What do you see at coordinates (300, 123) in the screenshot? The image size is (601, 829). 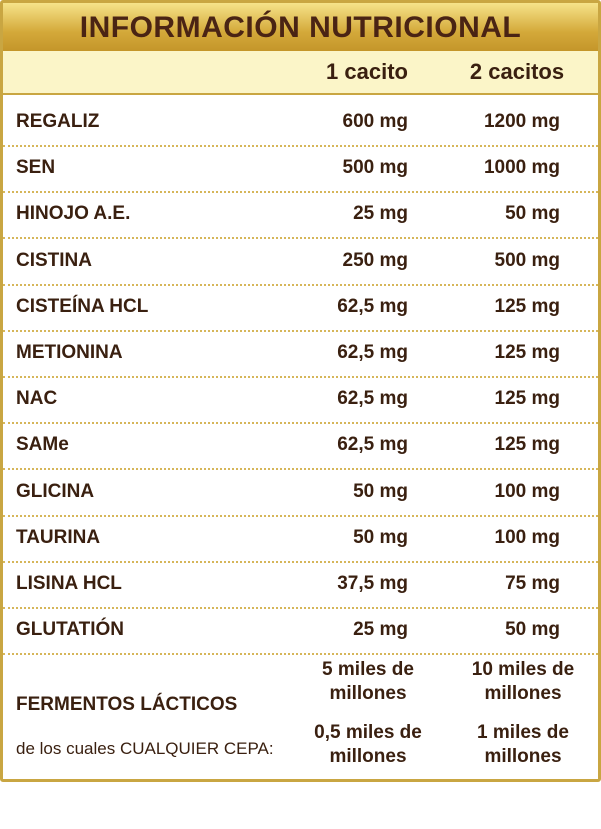 I see `table-row: REGALIZ 600 mg 1200 mg` at bounding box center [300, 123].